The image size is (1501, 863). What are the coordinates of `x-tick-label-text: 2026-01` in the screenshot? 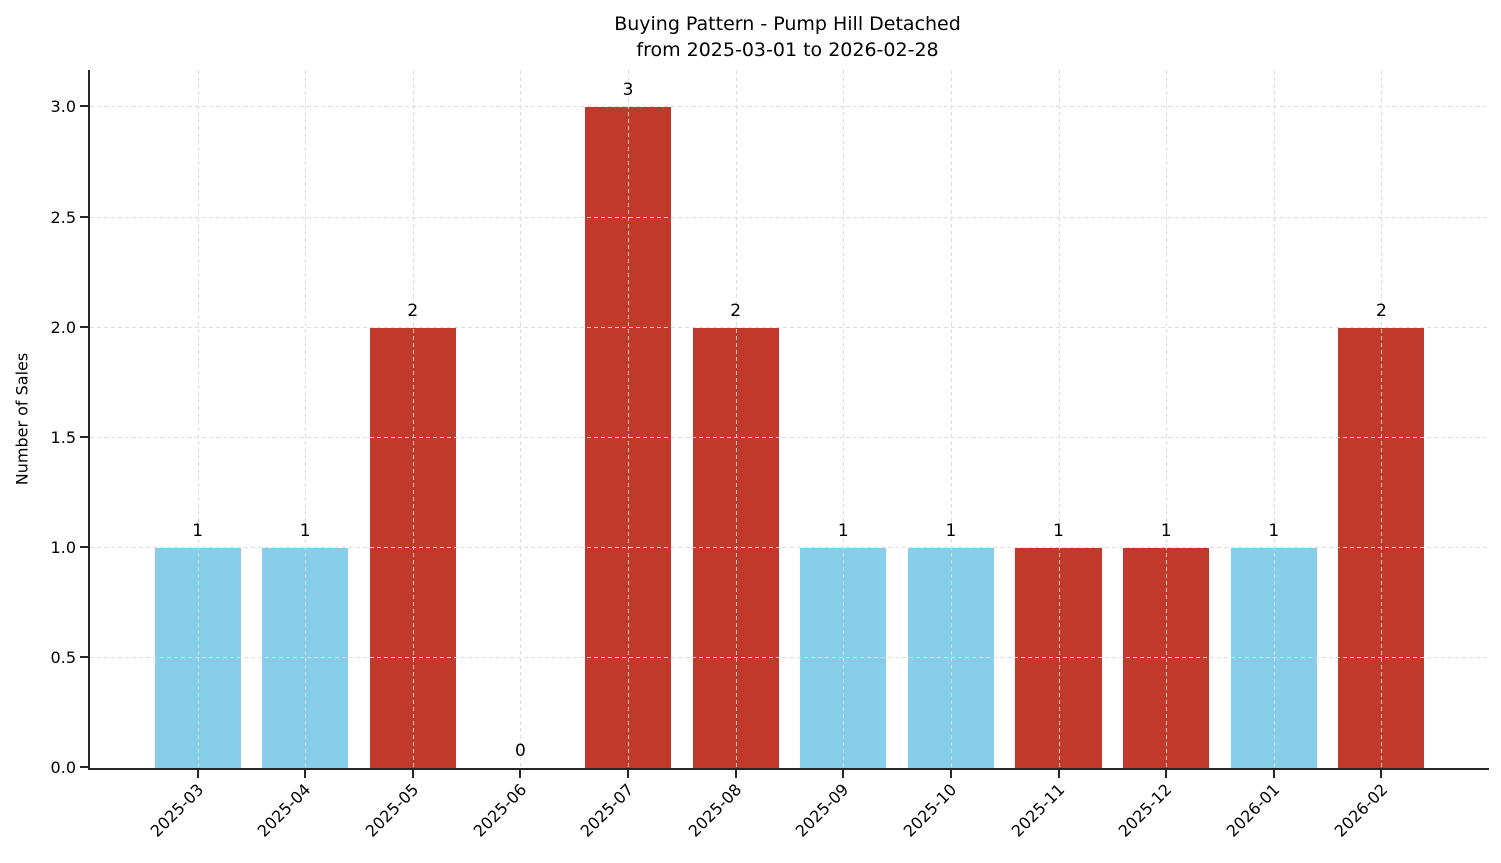 It's located at (1253, 810).